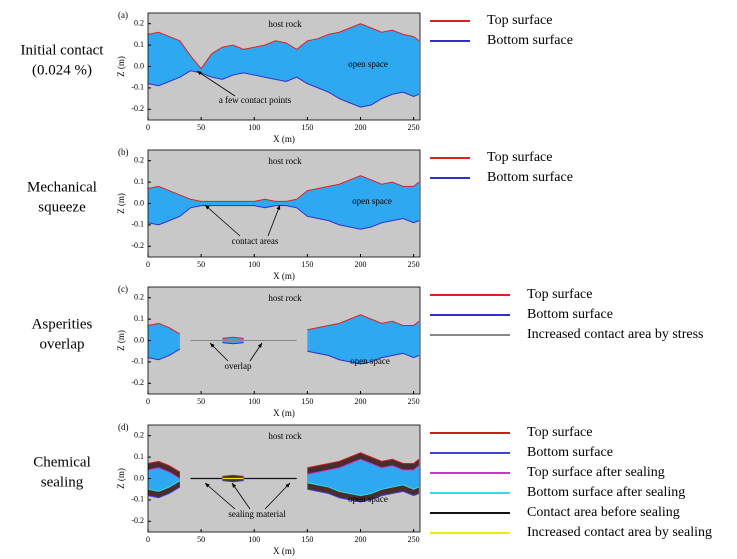 The image size is (737, 559). Describe the element at coordinates (257, 514) in the screenshot. I see `annotation: sealing material` at that location.